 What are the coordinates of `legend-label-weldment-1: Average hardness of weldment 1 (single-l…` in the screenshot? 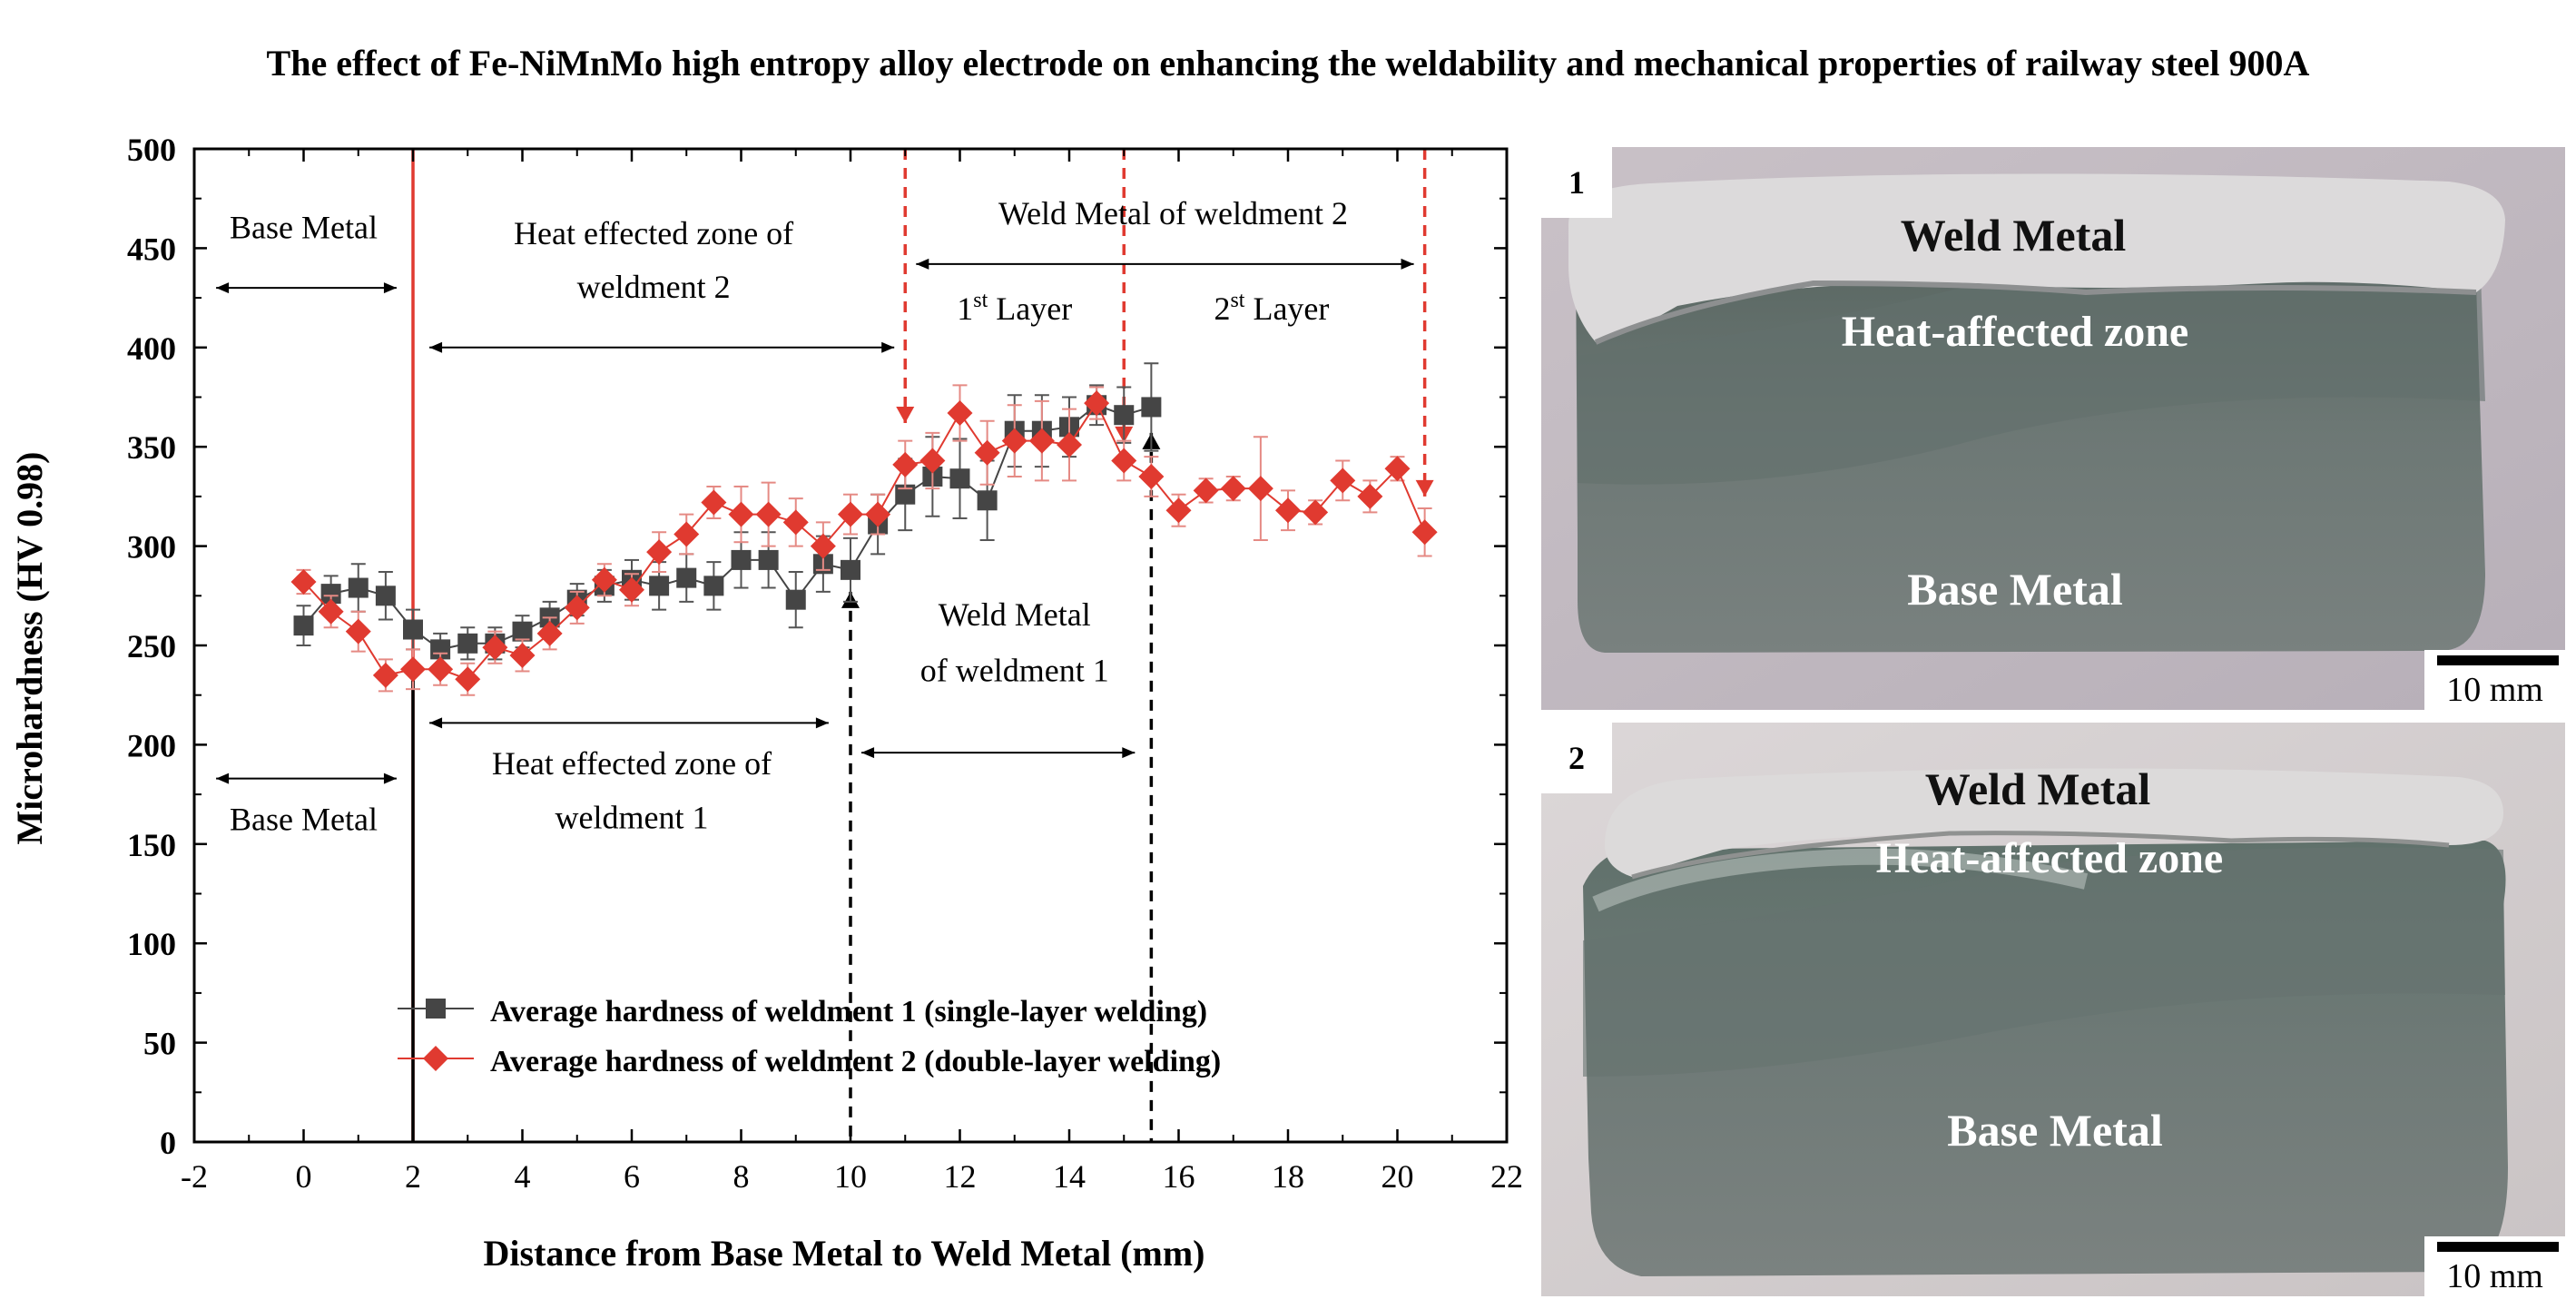 It's located at (848, 1011).